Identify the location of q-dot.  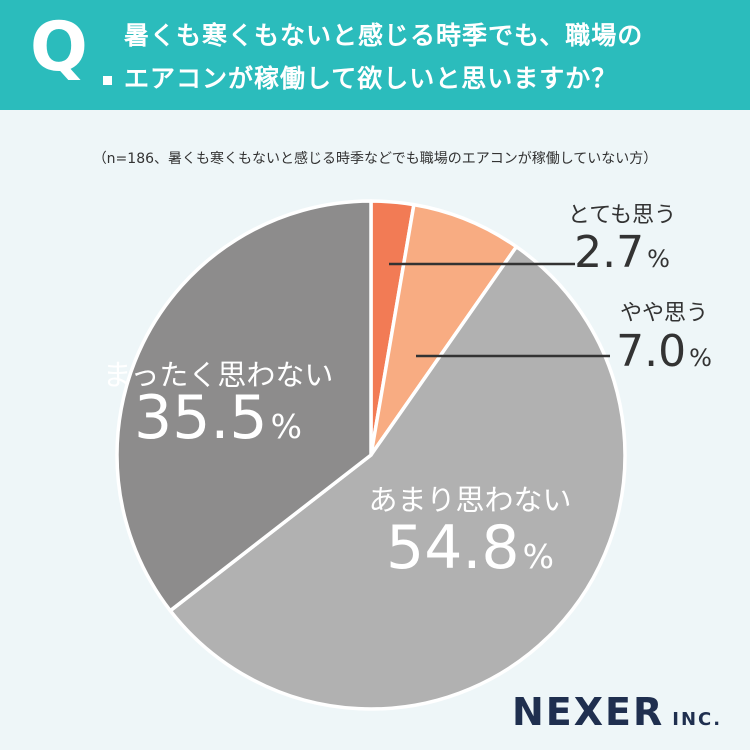
(107, 80).